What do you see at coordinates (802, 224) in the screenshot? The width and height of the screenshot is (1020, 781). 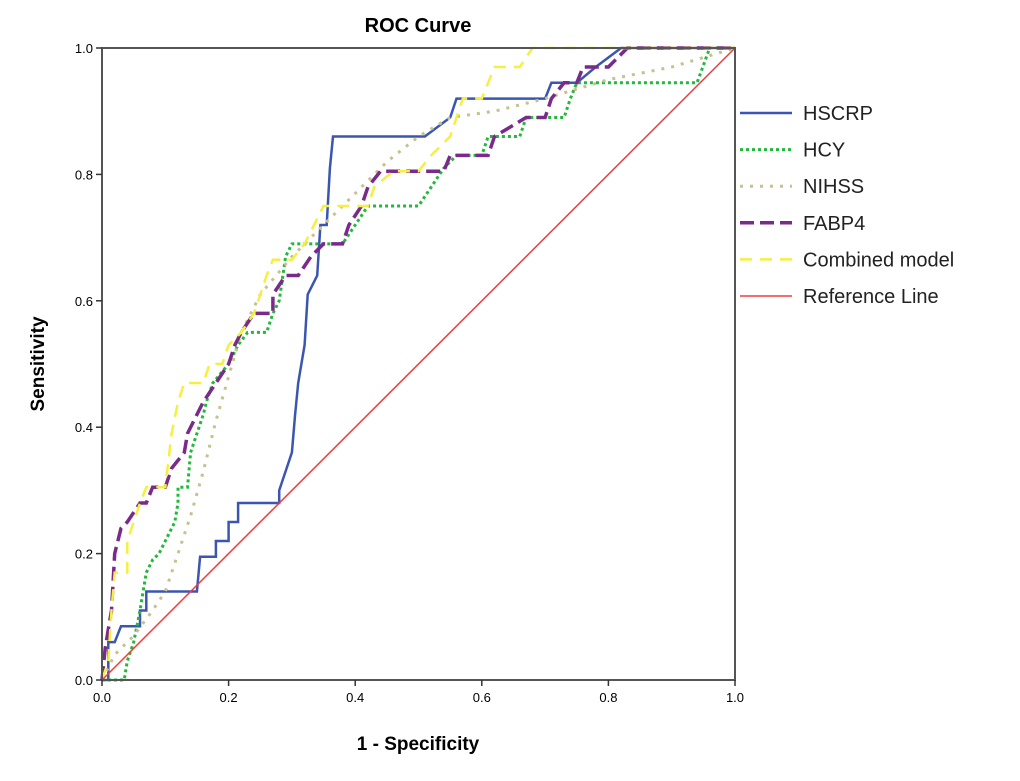 I see `legend-item: FABP4` at bounding box center [802, 224].